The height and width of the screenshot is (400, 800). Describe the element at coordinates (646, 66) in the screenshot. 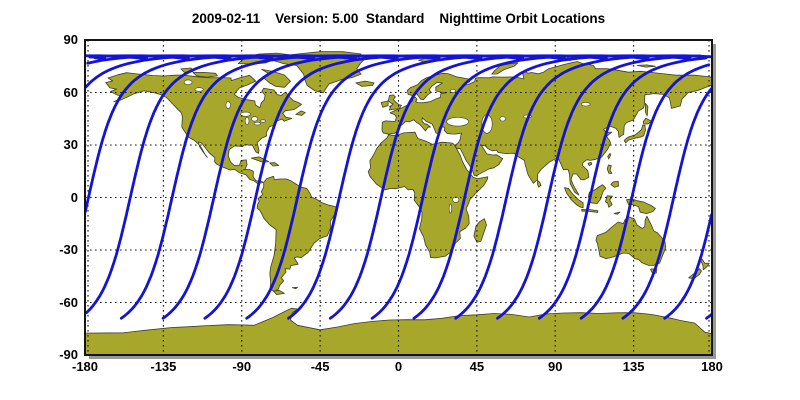

I see `land-new-siberian-islands` at that location.